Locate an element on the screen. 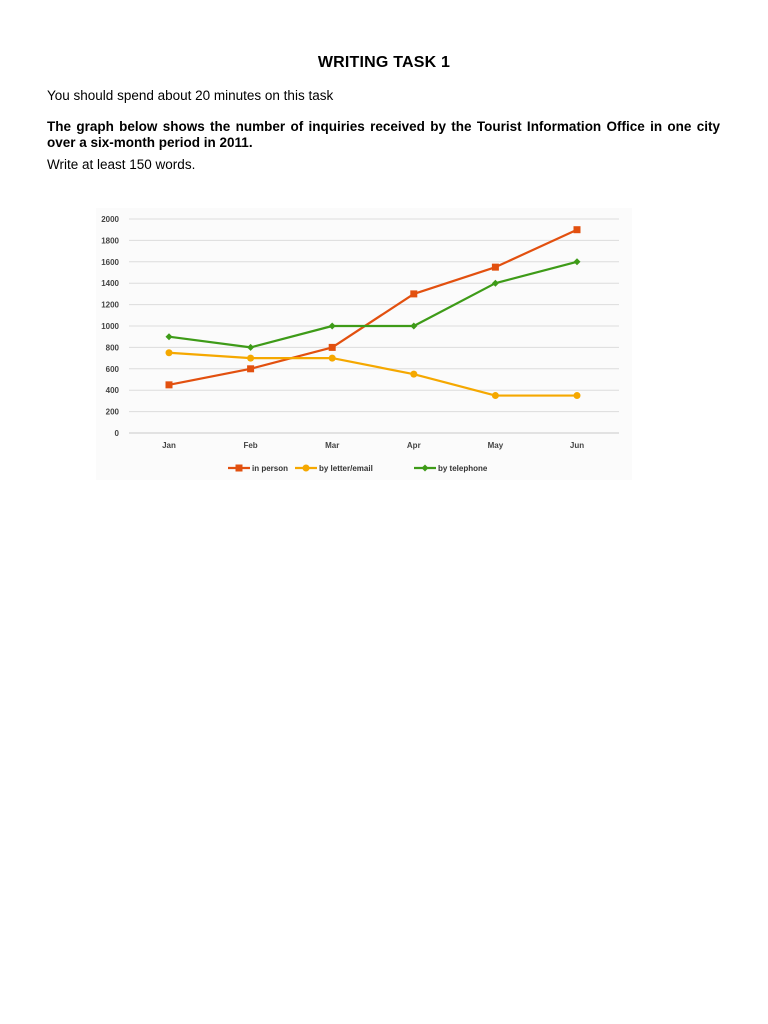 This screenshot has width=768, height=1024. x-tick-label: Mar is located at coordinates (332, 445).